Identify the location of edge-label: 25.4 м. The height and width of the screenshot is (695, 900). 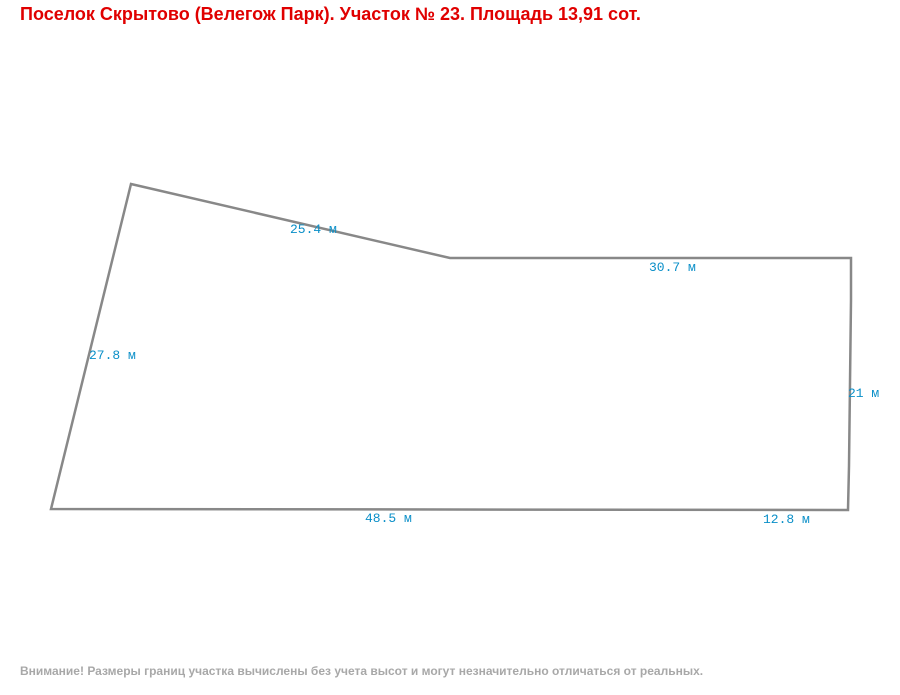
(313, 229).